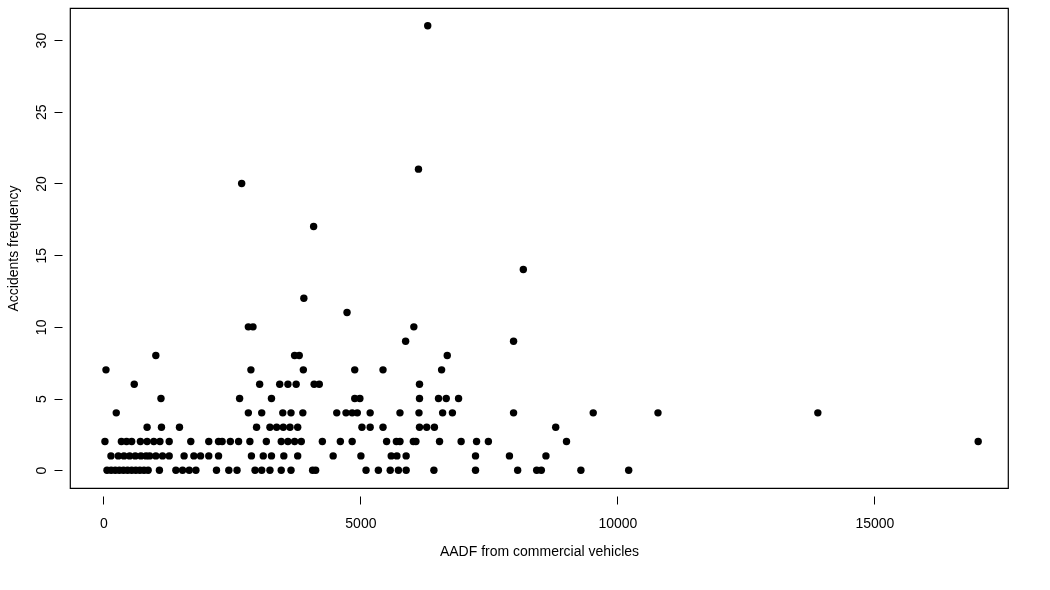  I want to click on y-tick-label: 10, so click(40, 327).